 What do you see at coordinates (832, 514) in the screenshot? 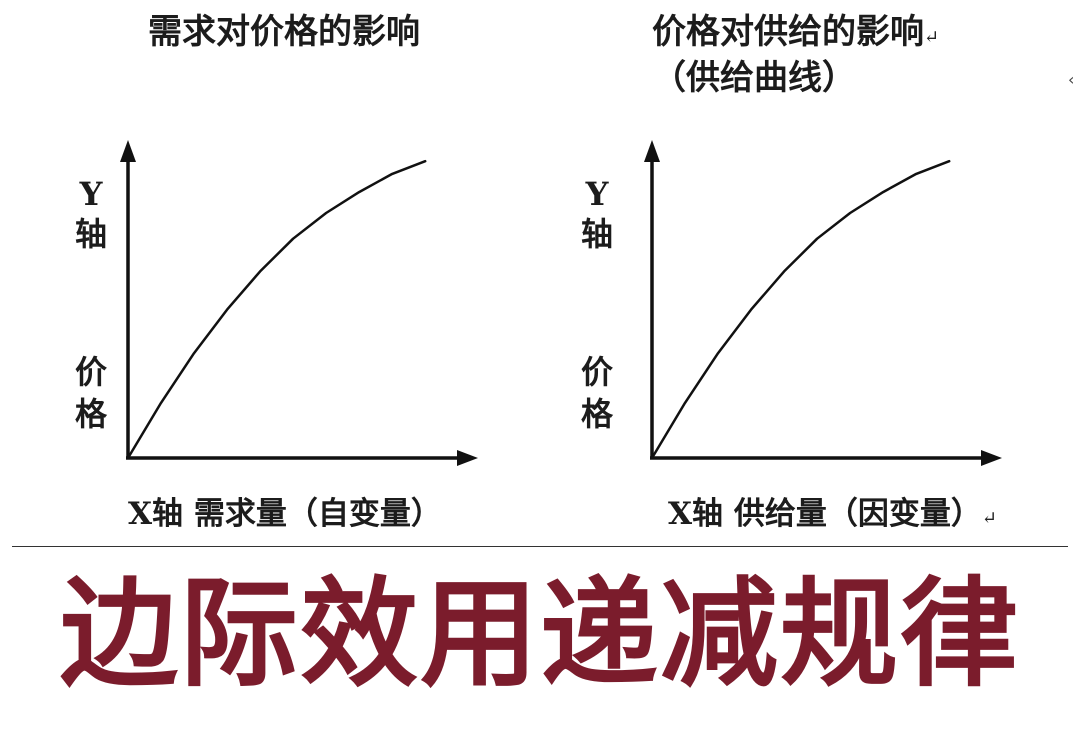
I see `x-axis-label: X轴 供给量（因变量）↵` at bounding box center [832, 514].